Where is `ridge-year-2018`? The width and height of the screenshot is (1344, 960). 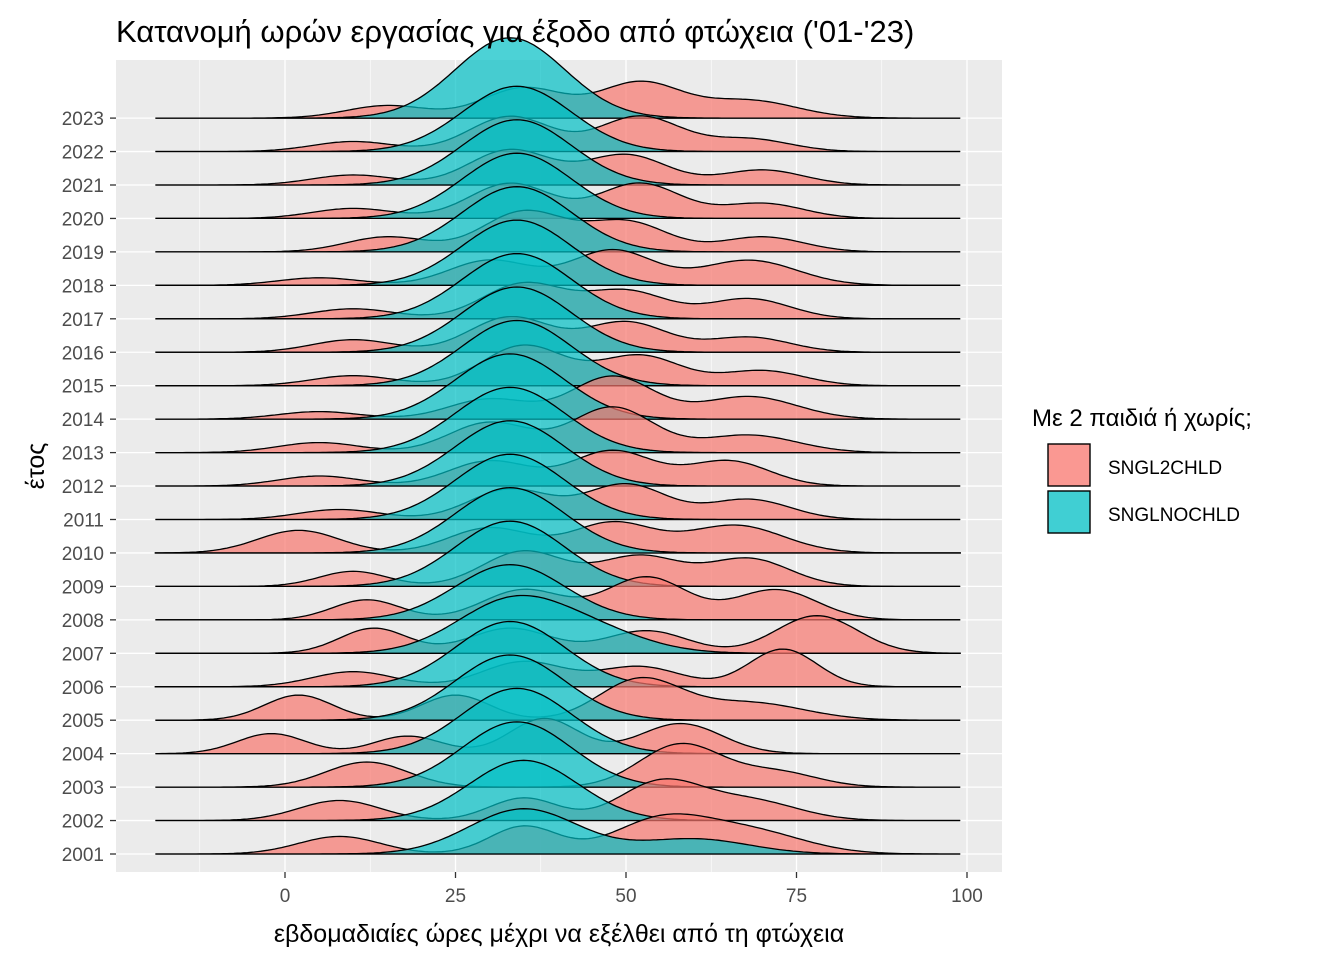
ridge-year-2018 is located at coordinates (558, 252).